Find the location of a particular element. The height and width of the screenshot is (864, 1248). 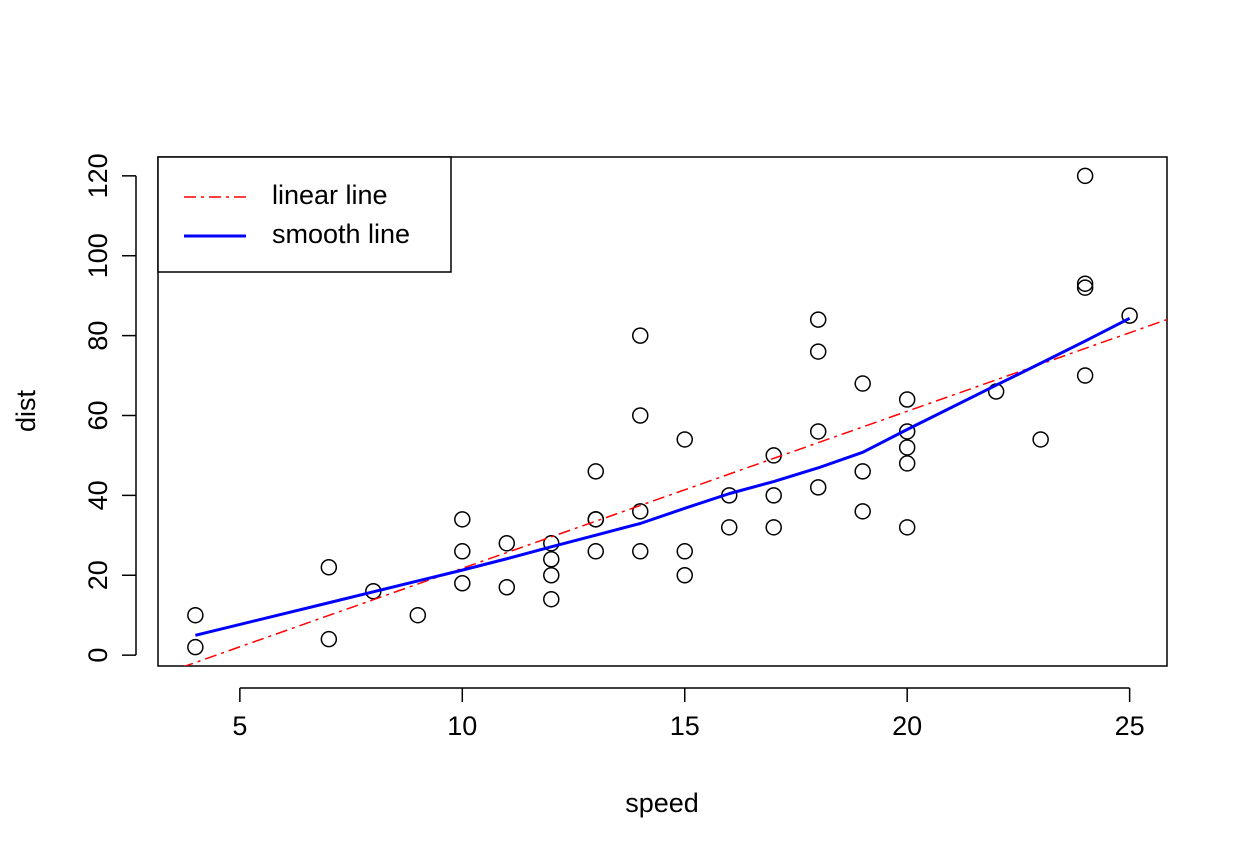

x-tick-label: 25 is located at coordinates (1130, 726).